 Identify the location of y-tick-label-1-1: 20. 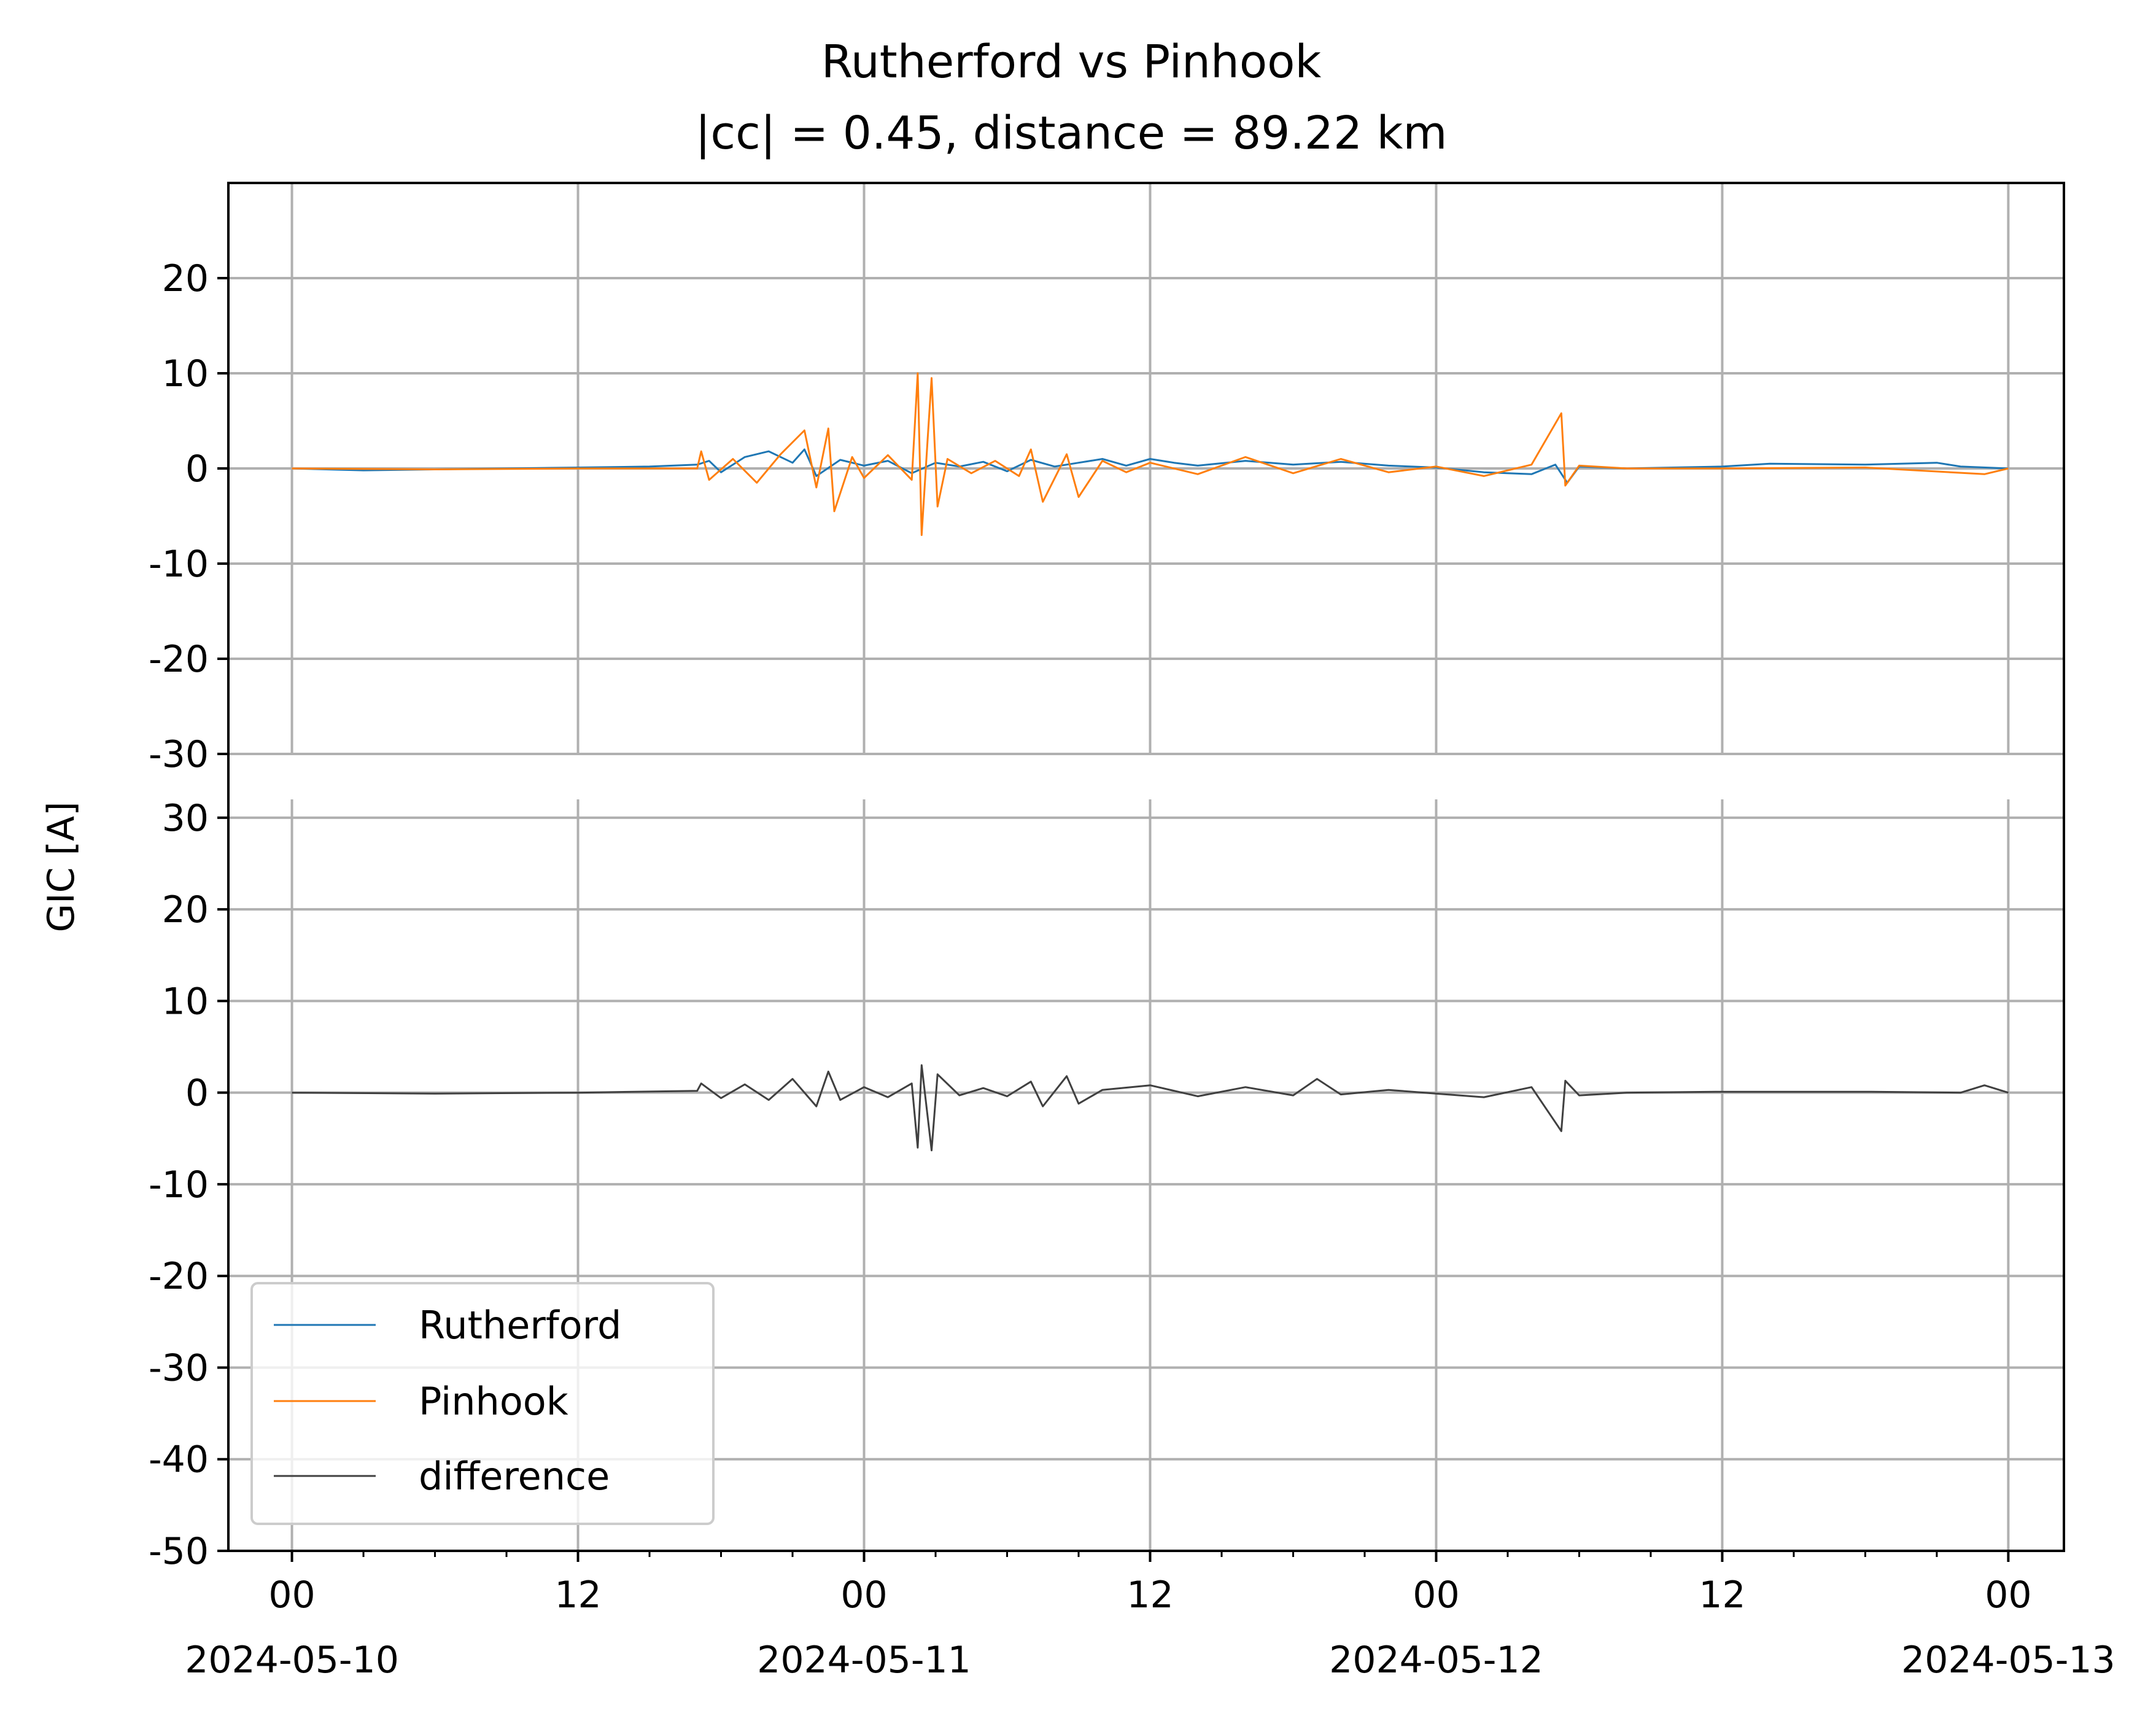
(185, 909).